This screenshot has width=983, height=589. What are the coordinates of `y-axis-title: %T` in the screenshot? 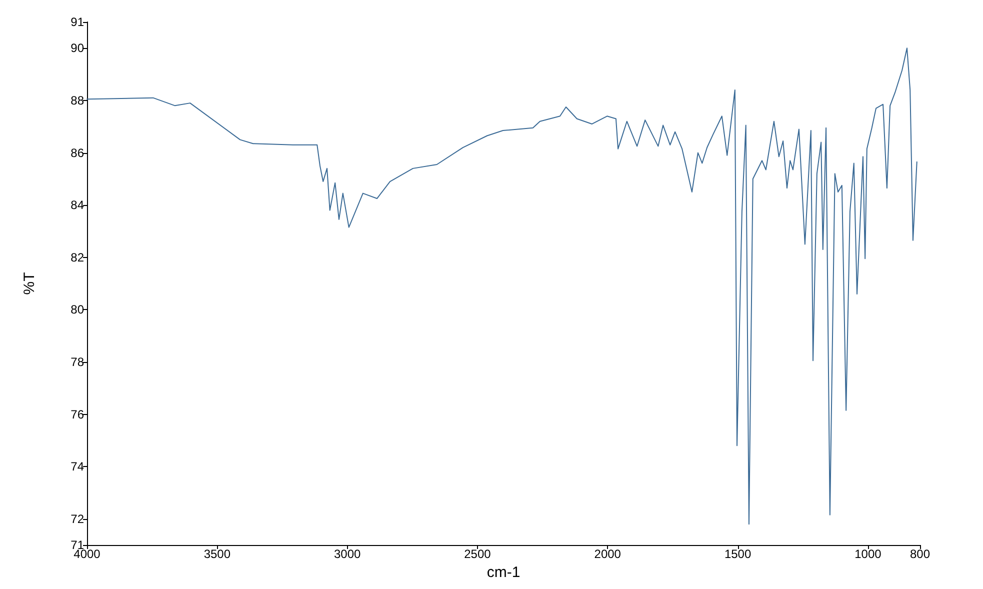 It's located at (29, 283).